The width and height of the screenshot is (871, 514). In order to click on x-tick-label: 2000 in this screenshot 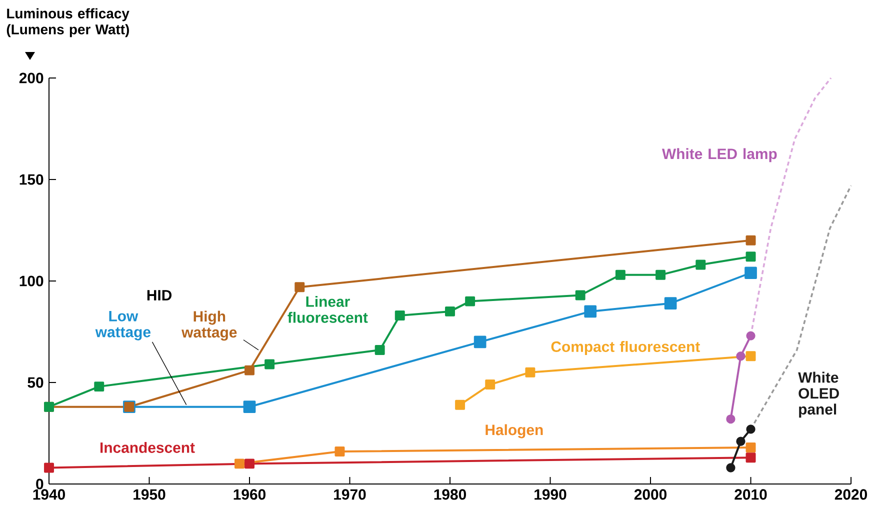, I will do `click(650, 494)`.